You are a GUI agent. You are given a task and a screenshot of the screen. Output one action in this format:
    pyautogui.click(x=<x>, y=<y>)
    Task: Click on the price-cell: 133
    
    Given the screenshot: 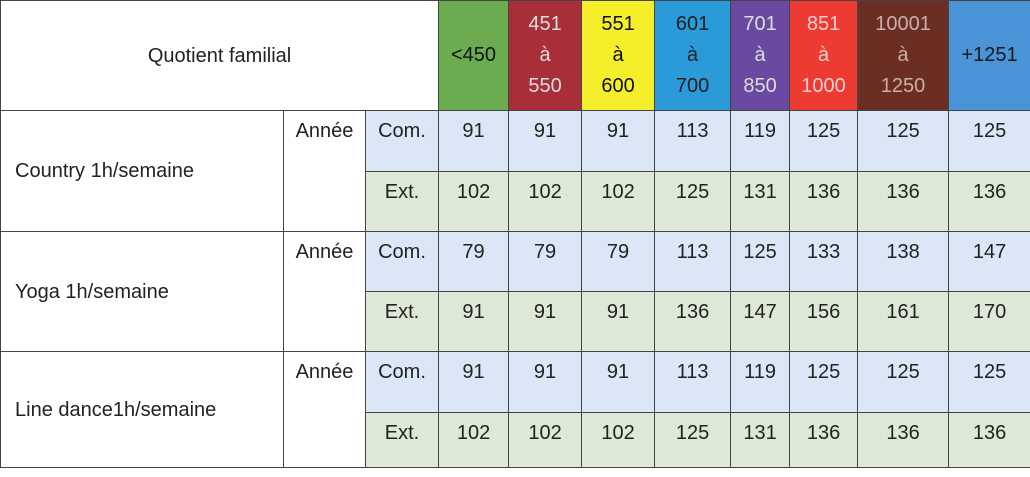 What is the action you would take?
    pyautogui.click(x=824, y=261)
    